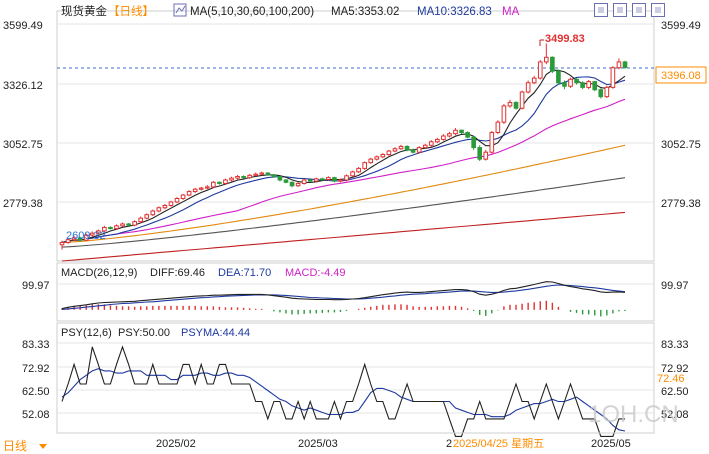 This screenshot has height=454, width=709. Describe the element at coordinates (639, 10) in the screenshot. I see `zoom-icon` at that location.